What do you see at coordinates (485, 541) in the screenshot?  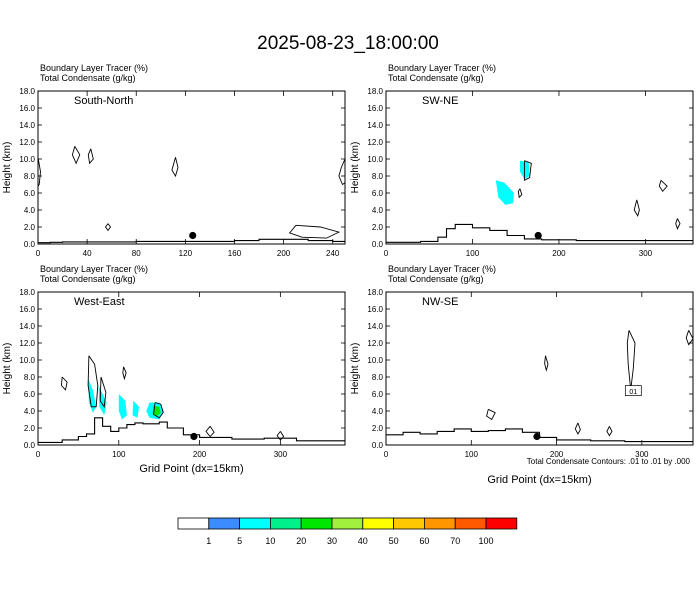 I see `colorbar-label: 100` at bounding box center [485, 541].